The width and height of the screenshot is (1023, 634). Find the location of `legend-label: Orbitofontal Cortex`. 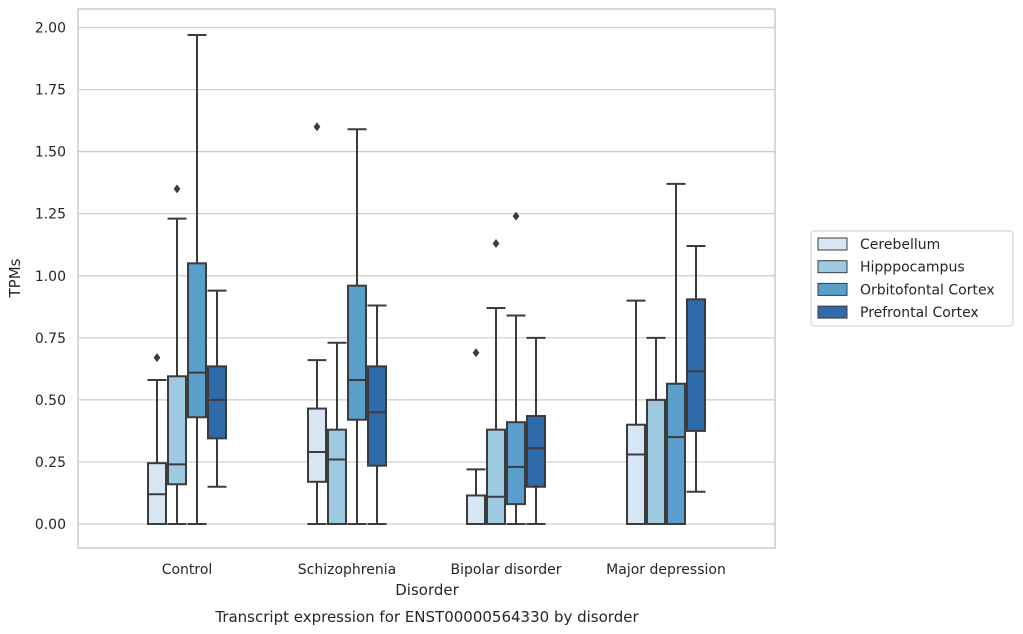

legend-label: Orbitofontal Cortex is located at coordinates (927, 290).